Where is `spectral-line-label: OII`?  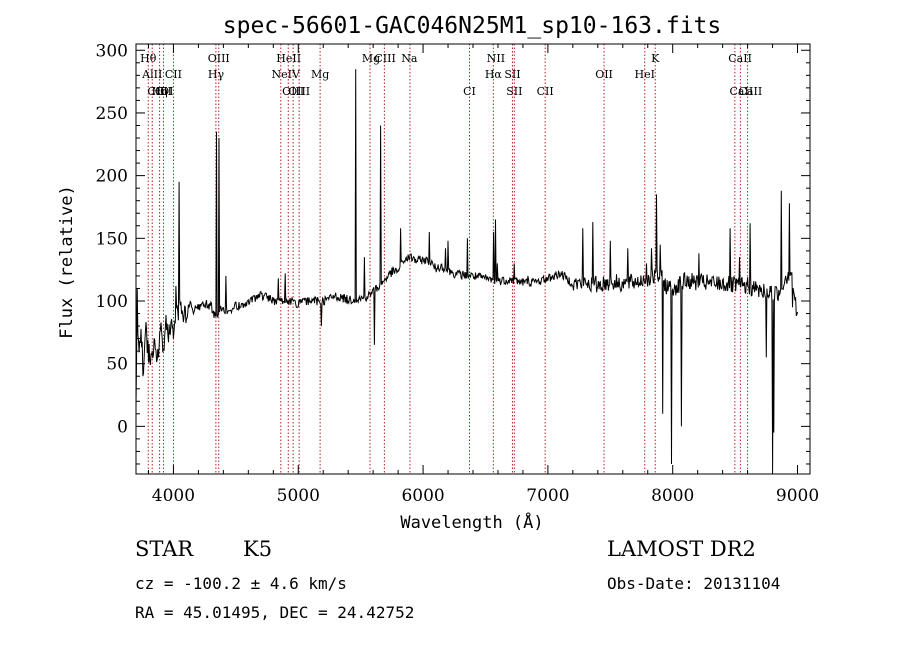
spectral-line-label: OII is located at coordinates (604, 74).